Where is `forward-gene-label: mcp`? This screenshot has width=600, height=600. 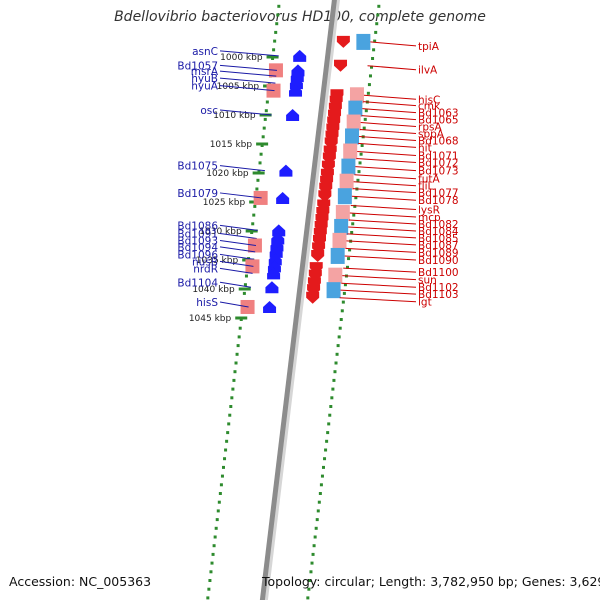 forward-gene-label: mcp is located at coordinates (429, 218).